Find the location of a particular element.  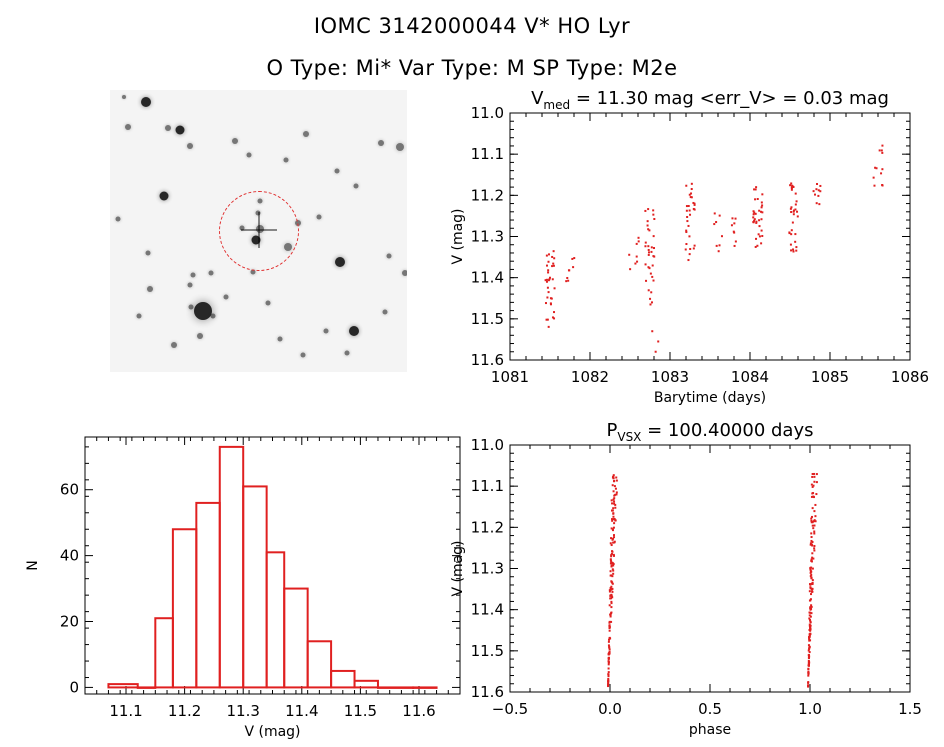

x-tick-label: 11.3 is located at coordinates (243, 711).